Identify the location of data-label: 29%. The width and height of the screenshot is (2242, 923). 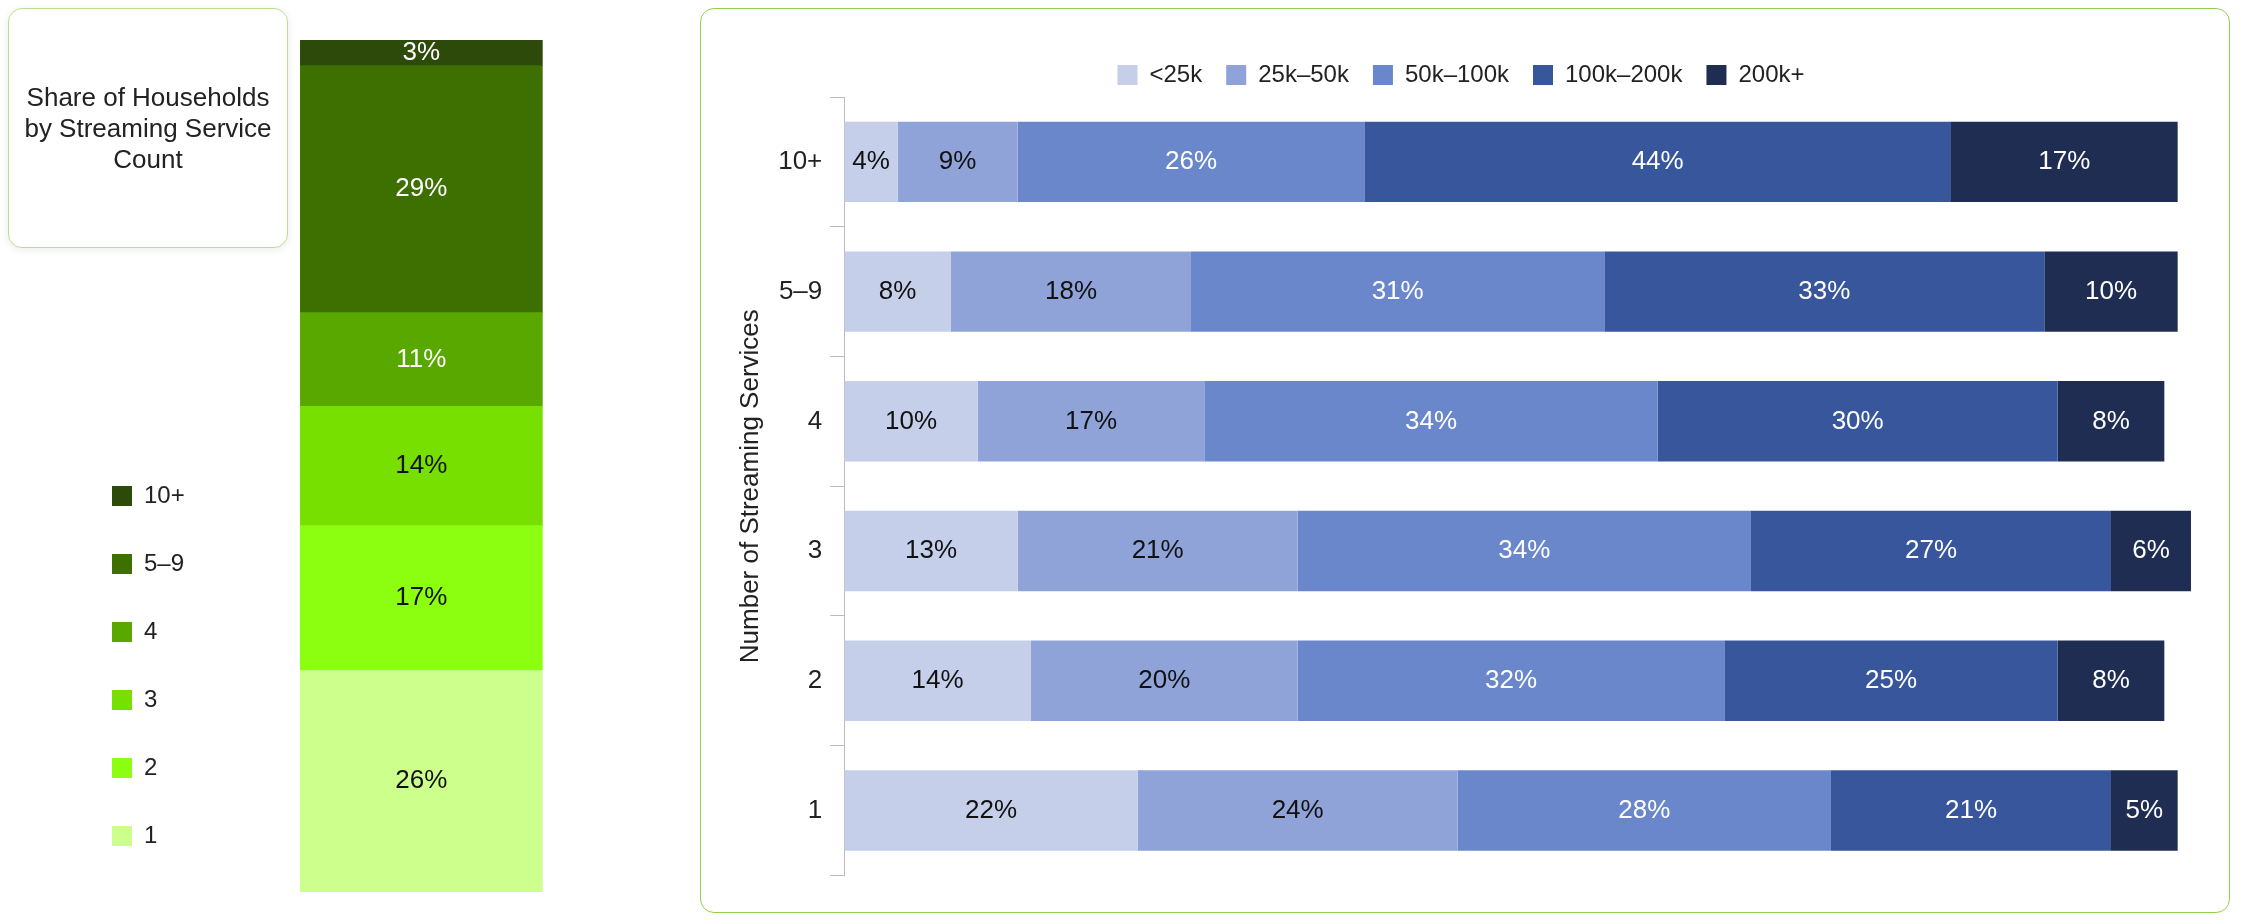
(421, 187).